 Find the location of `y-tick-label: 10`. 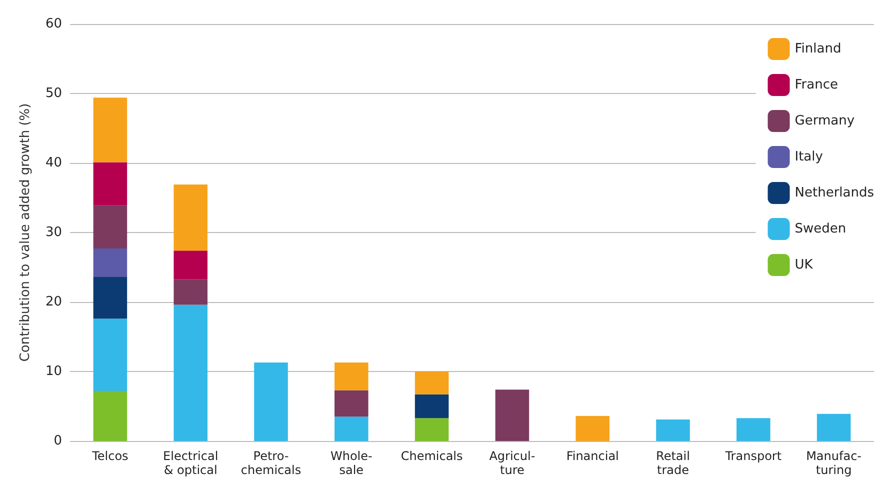

y-tick-label: 10 is located at coordinates (53, 371).